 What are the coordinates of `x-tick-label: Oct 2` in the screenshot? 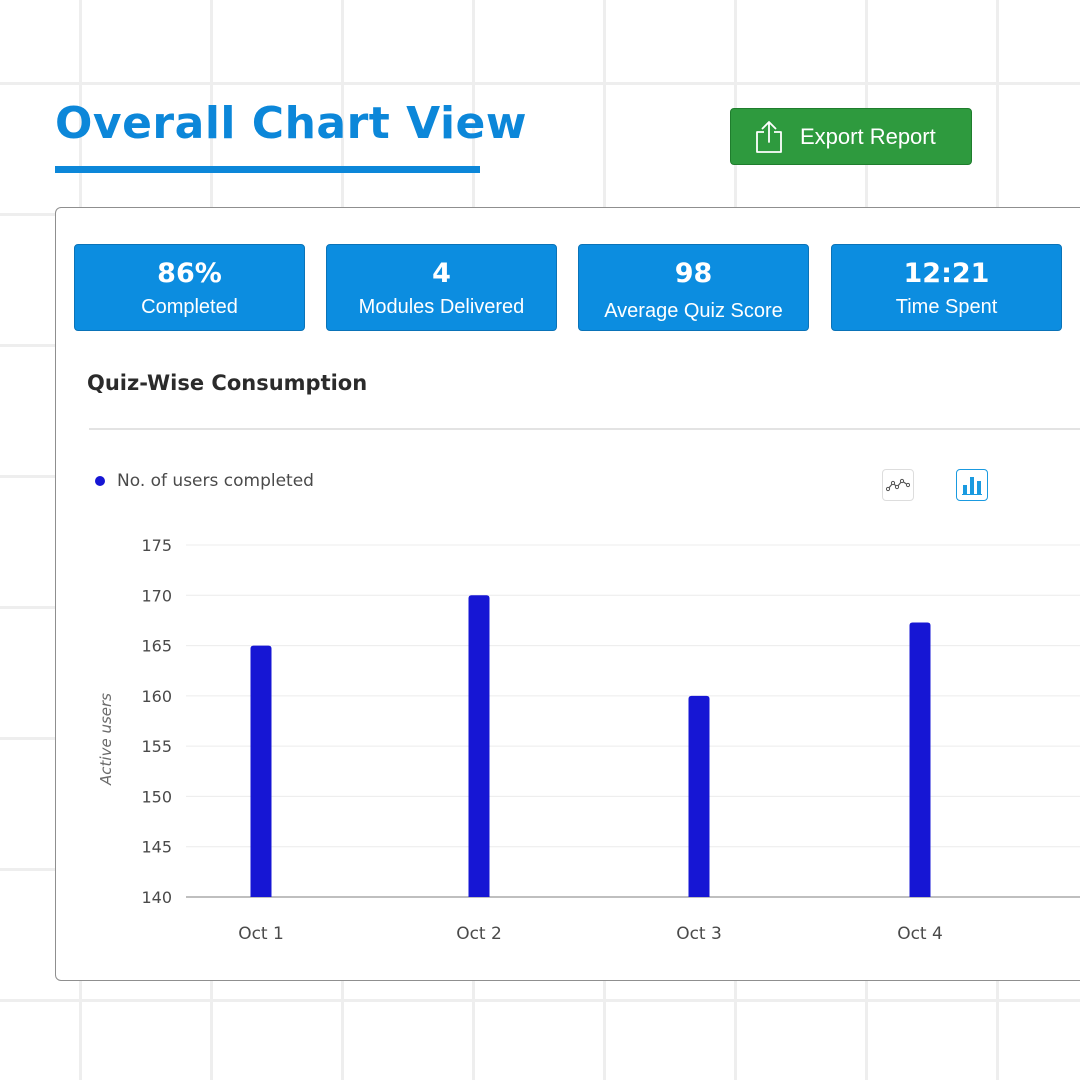 It's located at (479, 934).